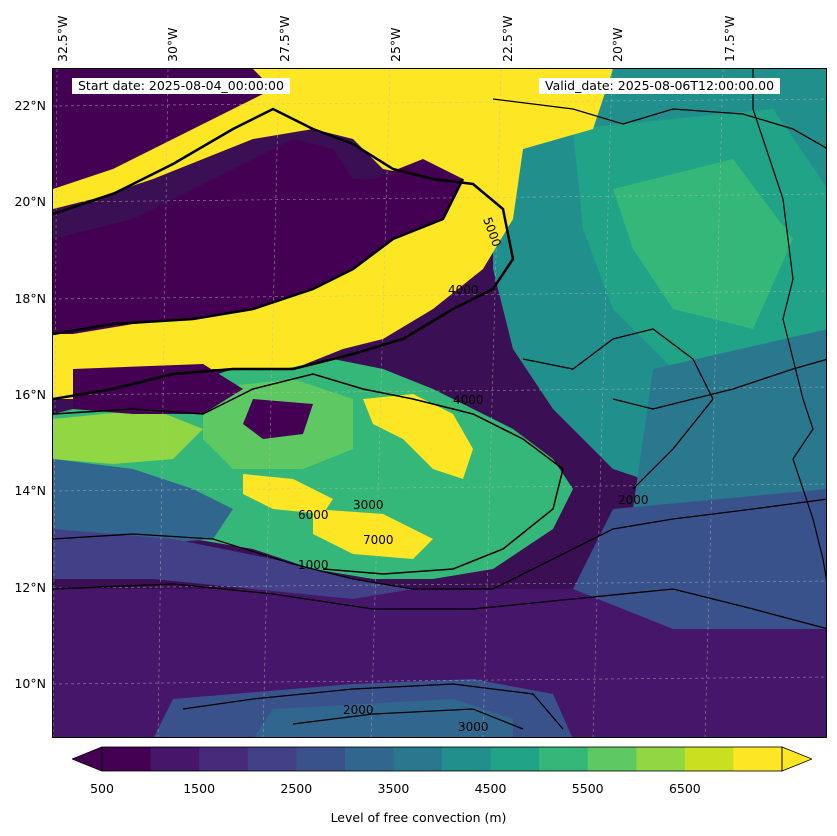  Describe the element at coordinates (30, 683) in the screenshot. I see `lat-label-10n: 10°N` at that location.